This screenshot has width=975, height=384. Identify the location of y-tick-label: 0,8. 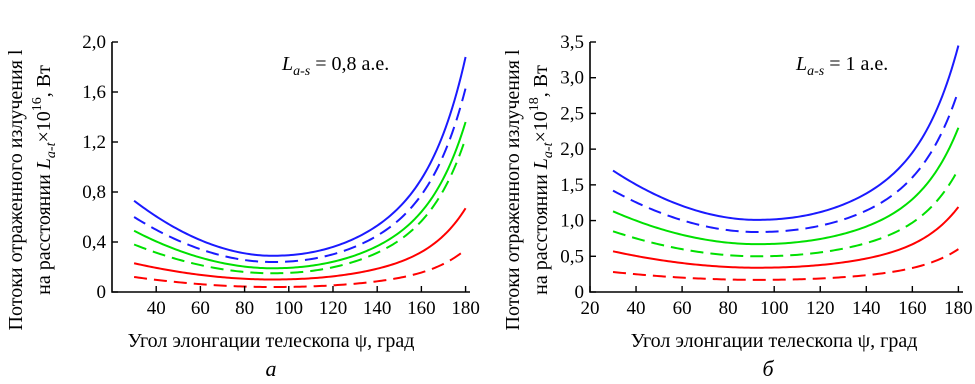
(94, 192).